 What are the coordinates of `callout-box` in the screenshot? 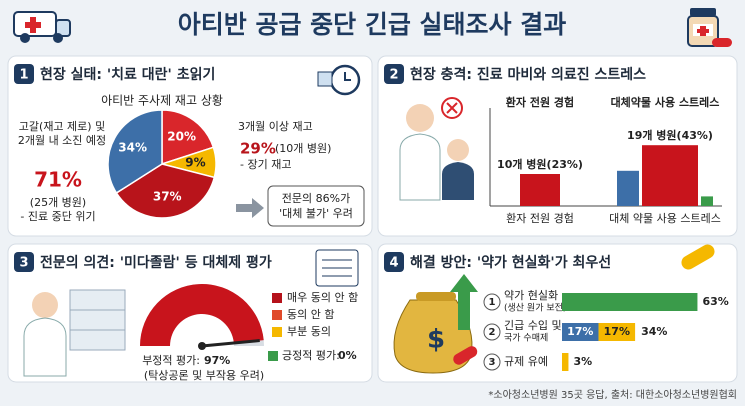 It's located at (316, 206).